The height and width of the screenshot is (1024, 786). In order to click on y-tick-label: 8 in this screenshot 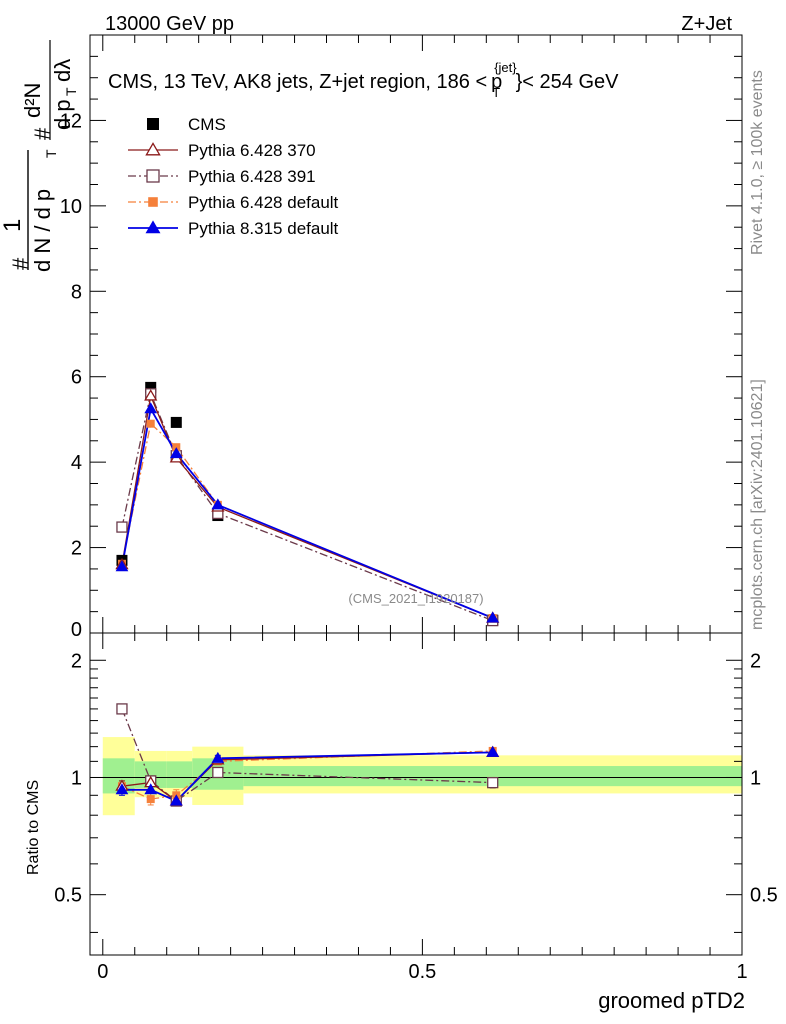, I will do `click(76, 292)`.